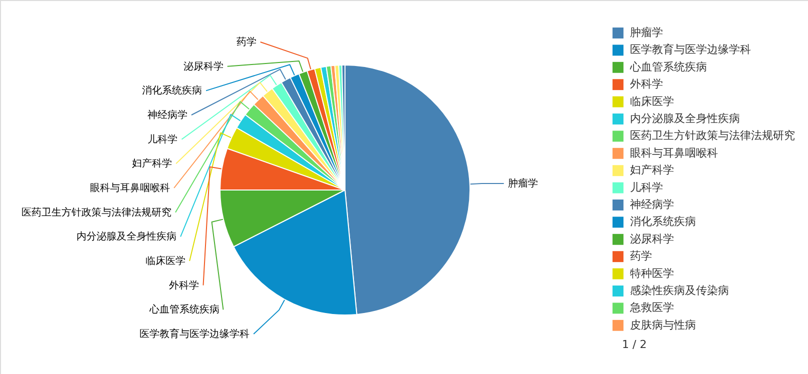 Image resolution: width=808 pixels, height=374 pixels. Describe the element at coordinates (652, 101) in the screenshot. I see `legend-label: 临床医学` at that location.